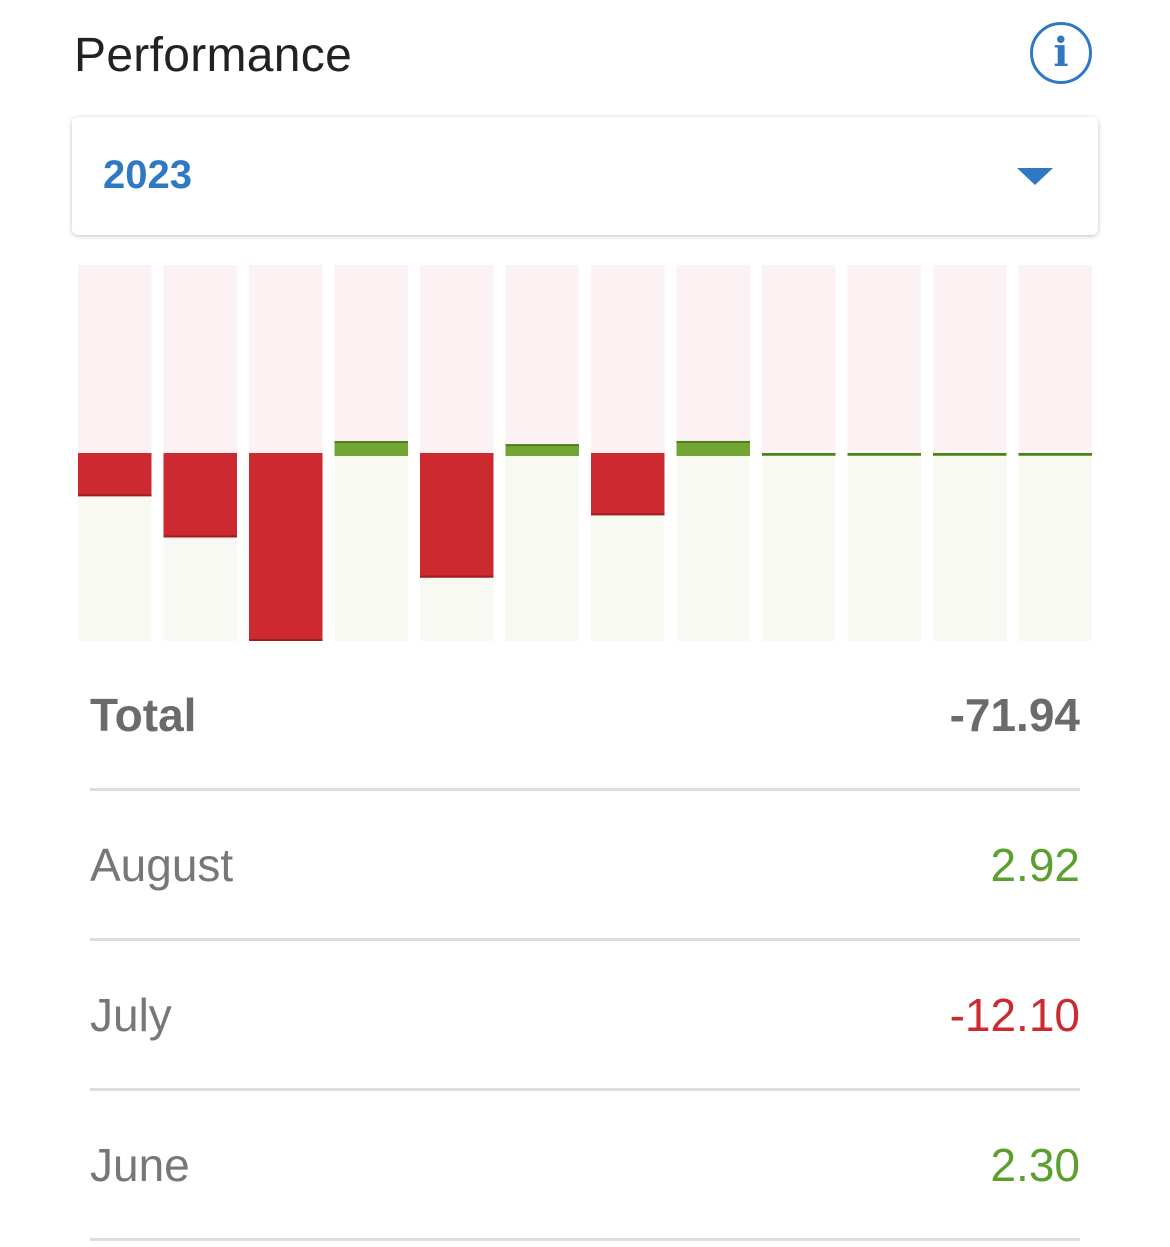 The image size is (1170, 1247). Describe the element at coordinates (1061, 53) in the screenshot. I see `info-icon: i` at that location.